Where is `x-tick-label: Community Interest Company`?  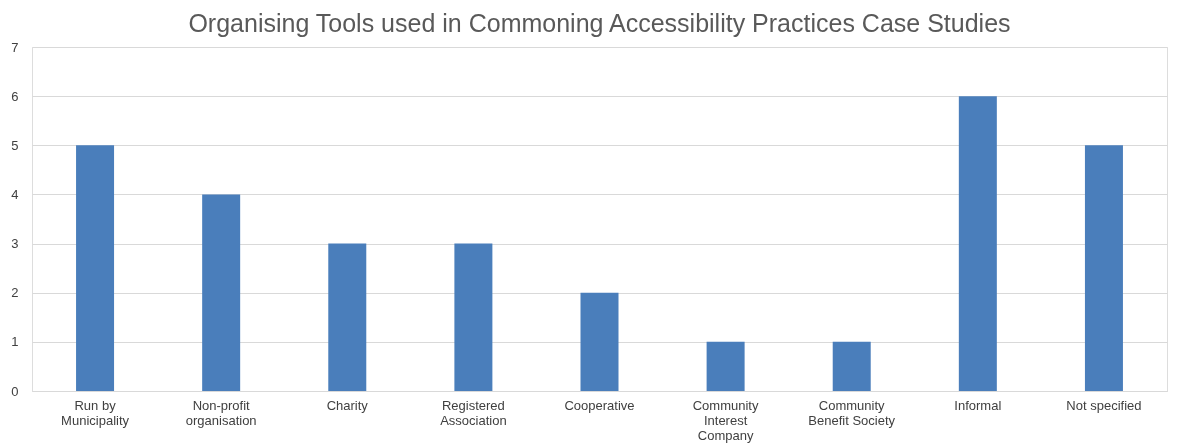 x-tick-label: Community Interest Company is located at coordinates (725, 420).